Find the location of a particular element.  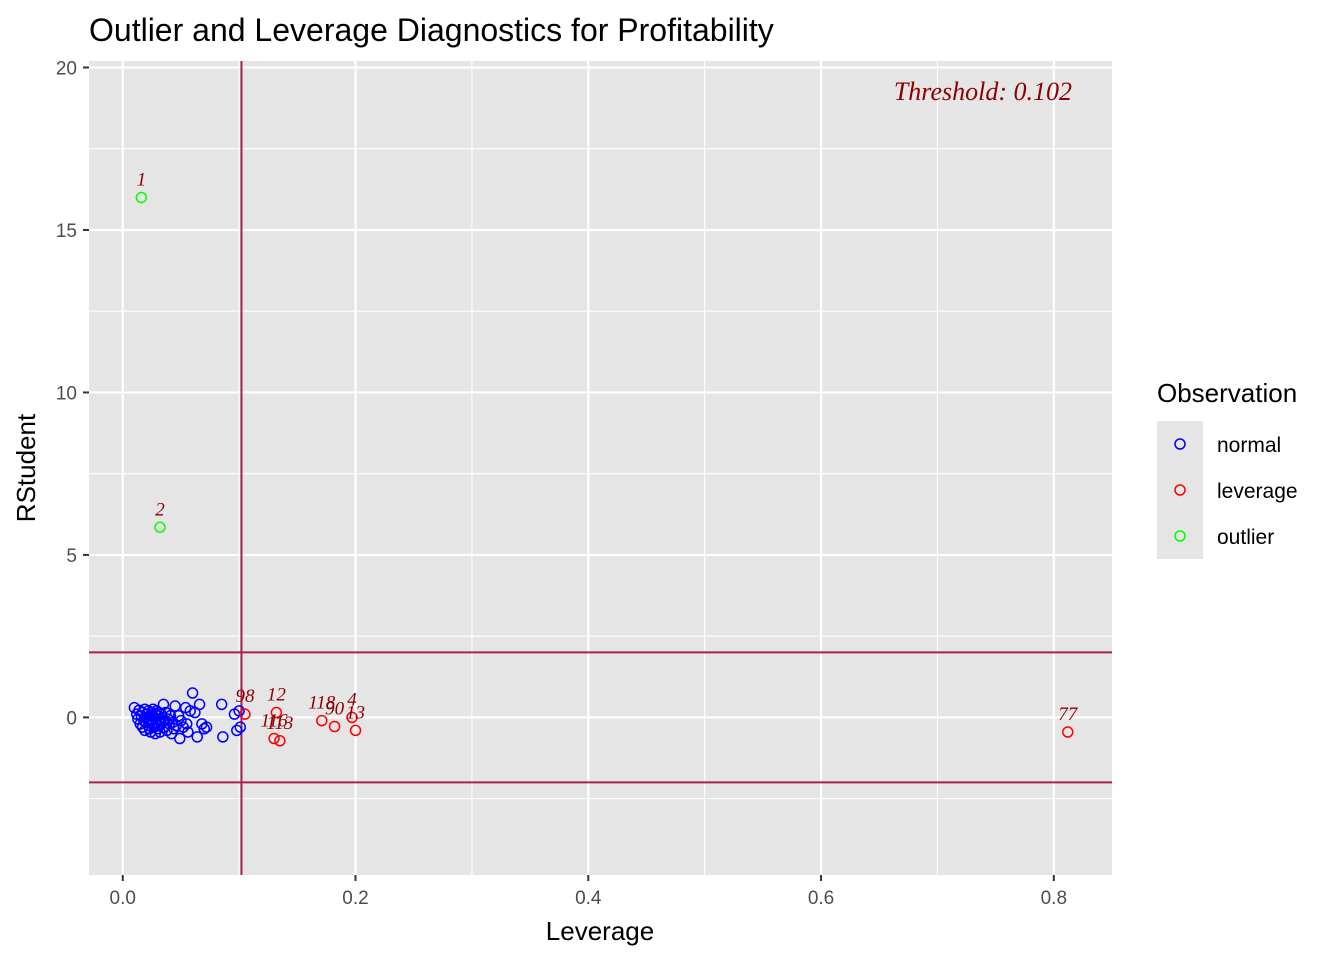

y-axis: 0 5 10 15 20 is located at coordinates (72, 393).